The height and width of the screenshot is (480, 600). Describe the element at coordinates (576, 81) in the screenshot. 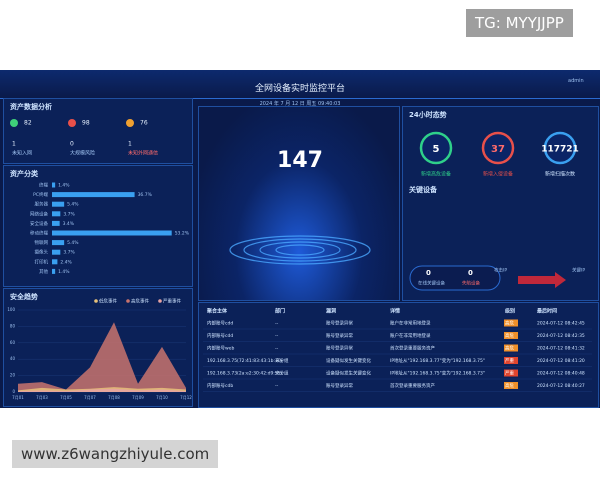

I see `user: admin` at that location.